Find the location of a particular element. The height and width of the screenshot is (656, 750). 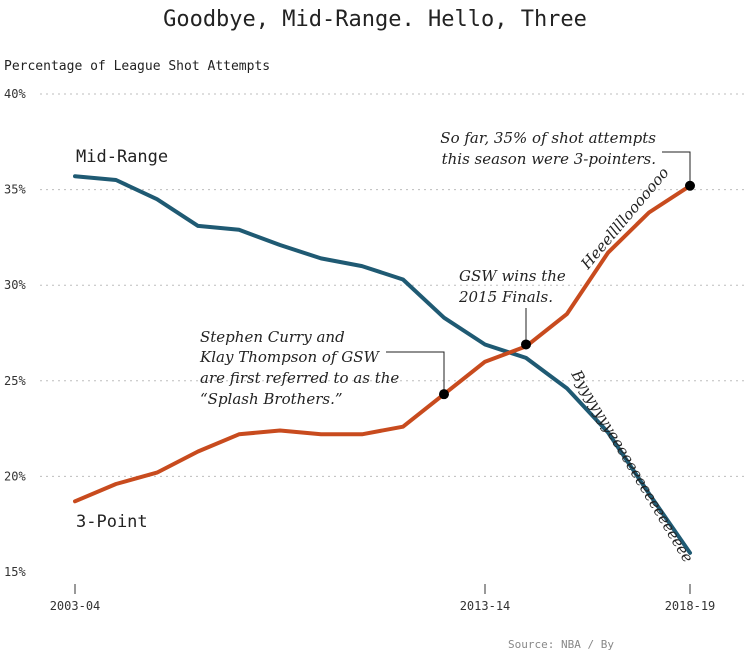

y-tick-label: 15% is located at coordinates (15, 572).